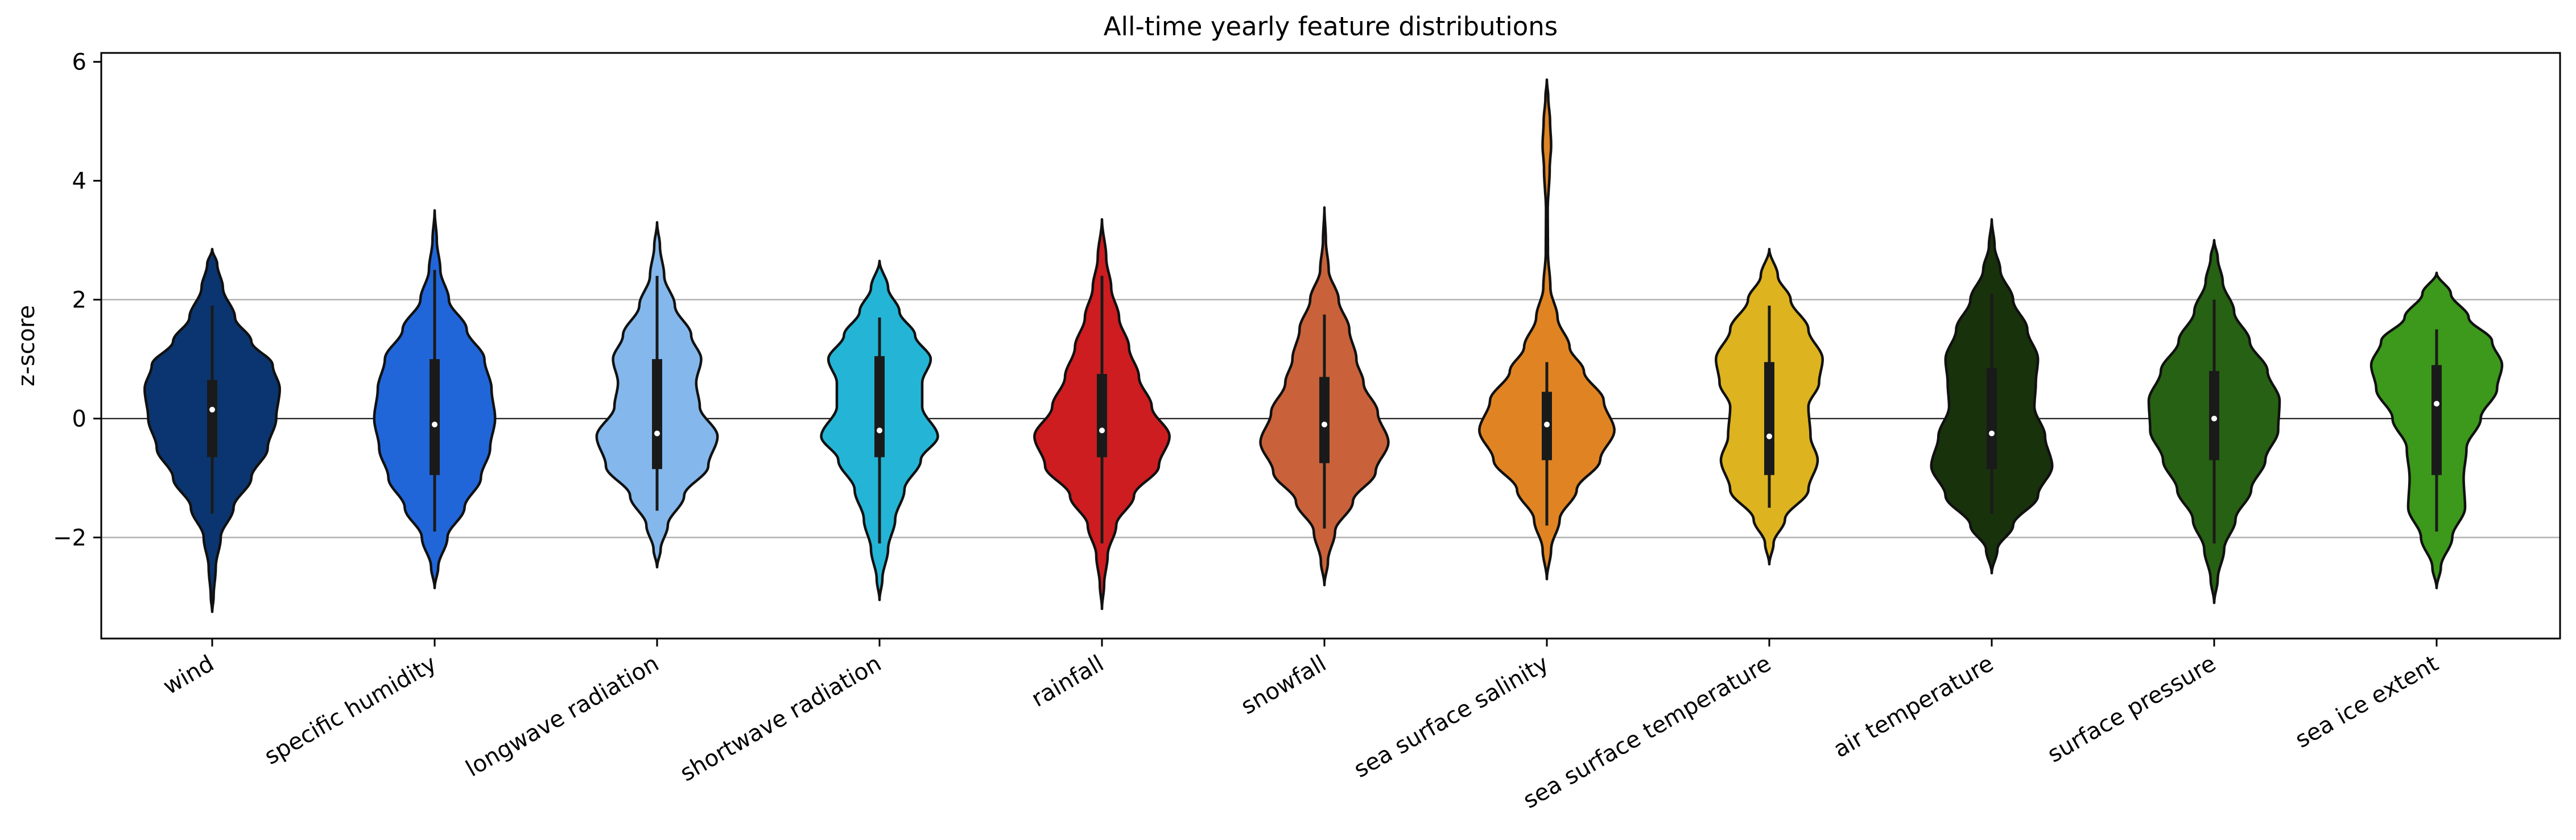 The width and height of the screenshot is (2576, 840). What do you see at coordinates (79, 419) in the screenshot?
I see `y-tick-label: 0` at bounding box center [79, 419].